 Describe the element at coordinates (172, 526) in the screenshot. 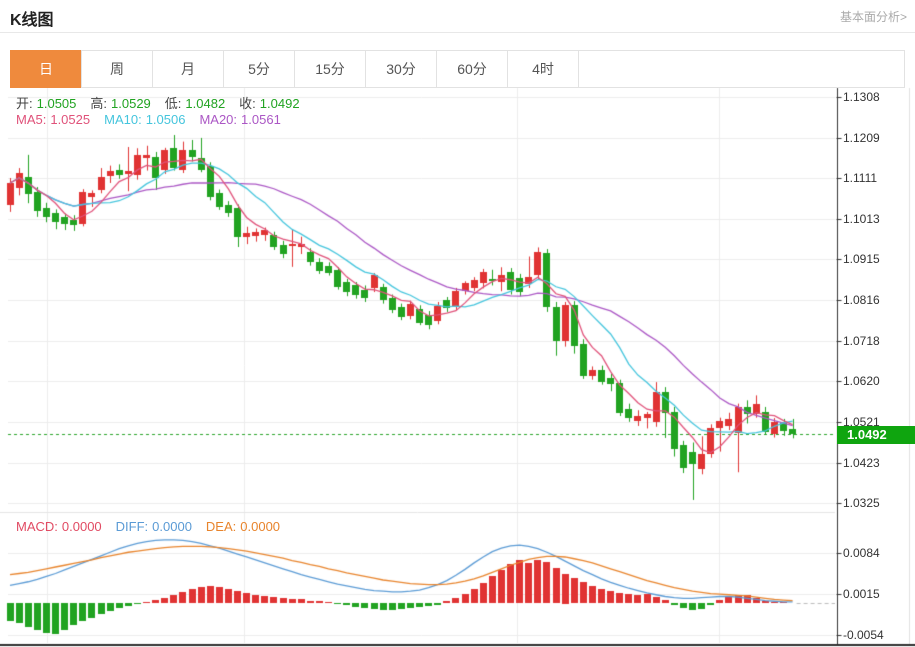

I see `diff-value: 0.0000` at that location.